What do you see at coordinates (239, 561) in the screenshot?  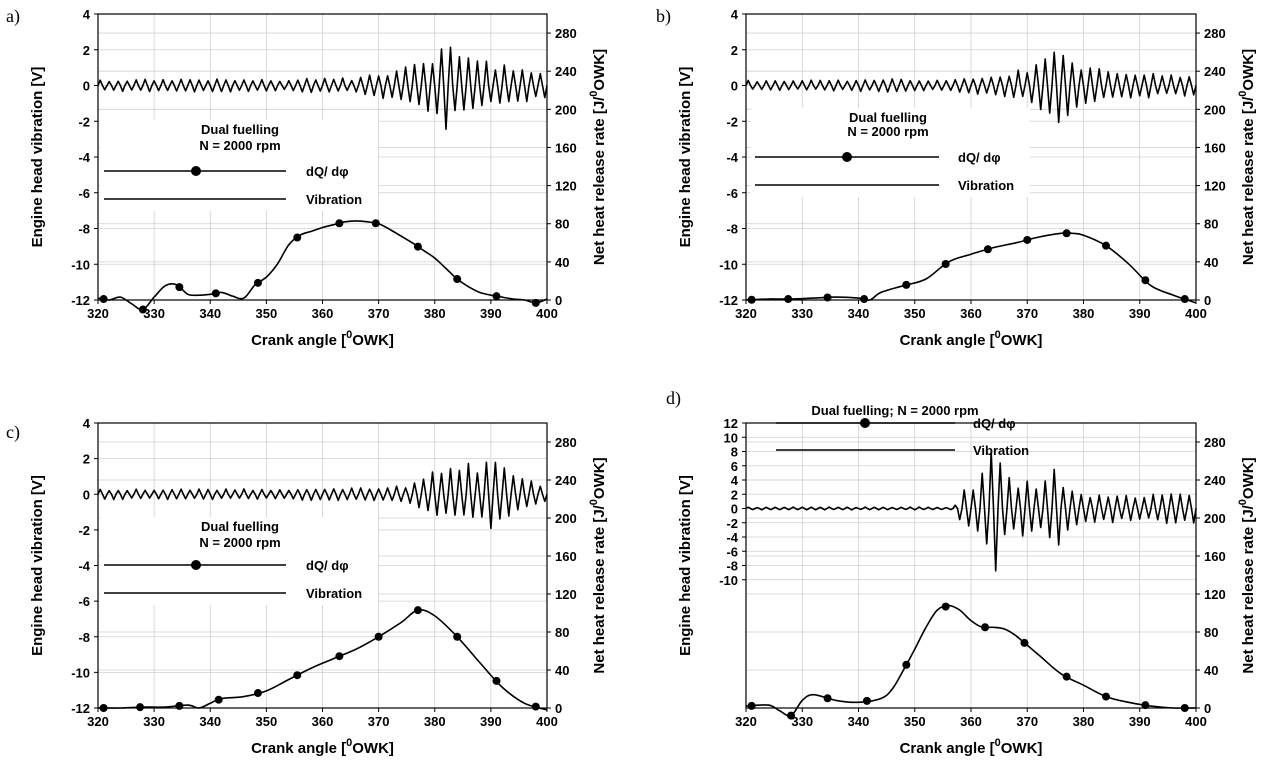 I see `legend-background` at bounding box center [239, 561].